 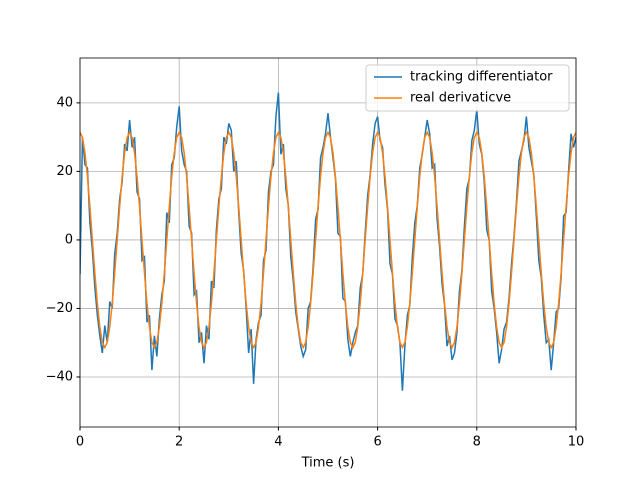 What do you see at coordinates (460, 98) in the screenshot?
I see `legend-label: real derivaticve` at bounding box center [460, 98].